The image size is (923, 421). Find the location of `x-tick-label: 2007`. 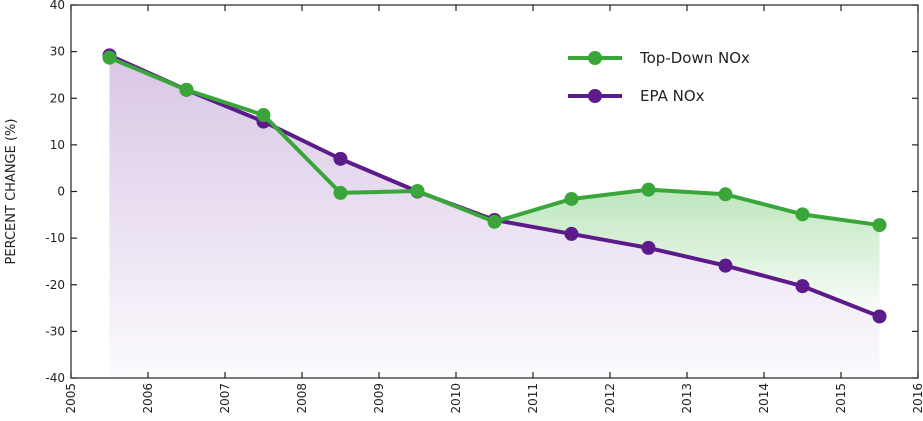

x-tick-label: 2007 is located at coordinates (225, 398).